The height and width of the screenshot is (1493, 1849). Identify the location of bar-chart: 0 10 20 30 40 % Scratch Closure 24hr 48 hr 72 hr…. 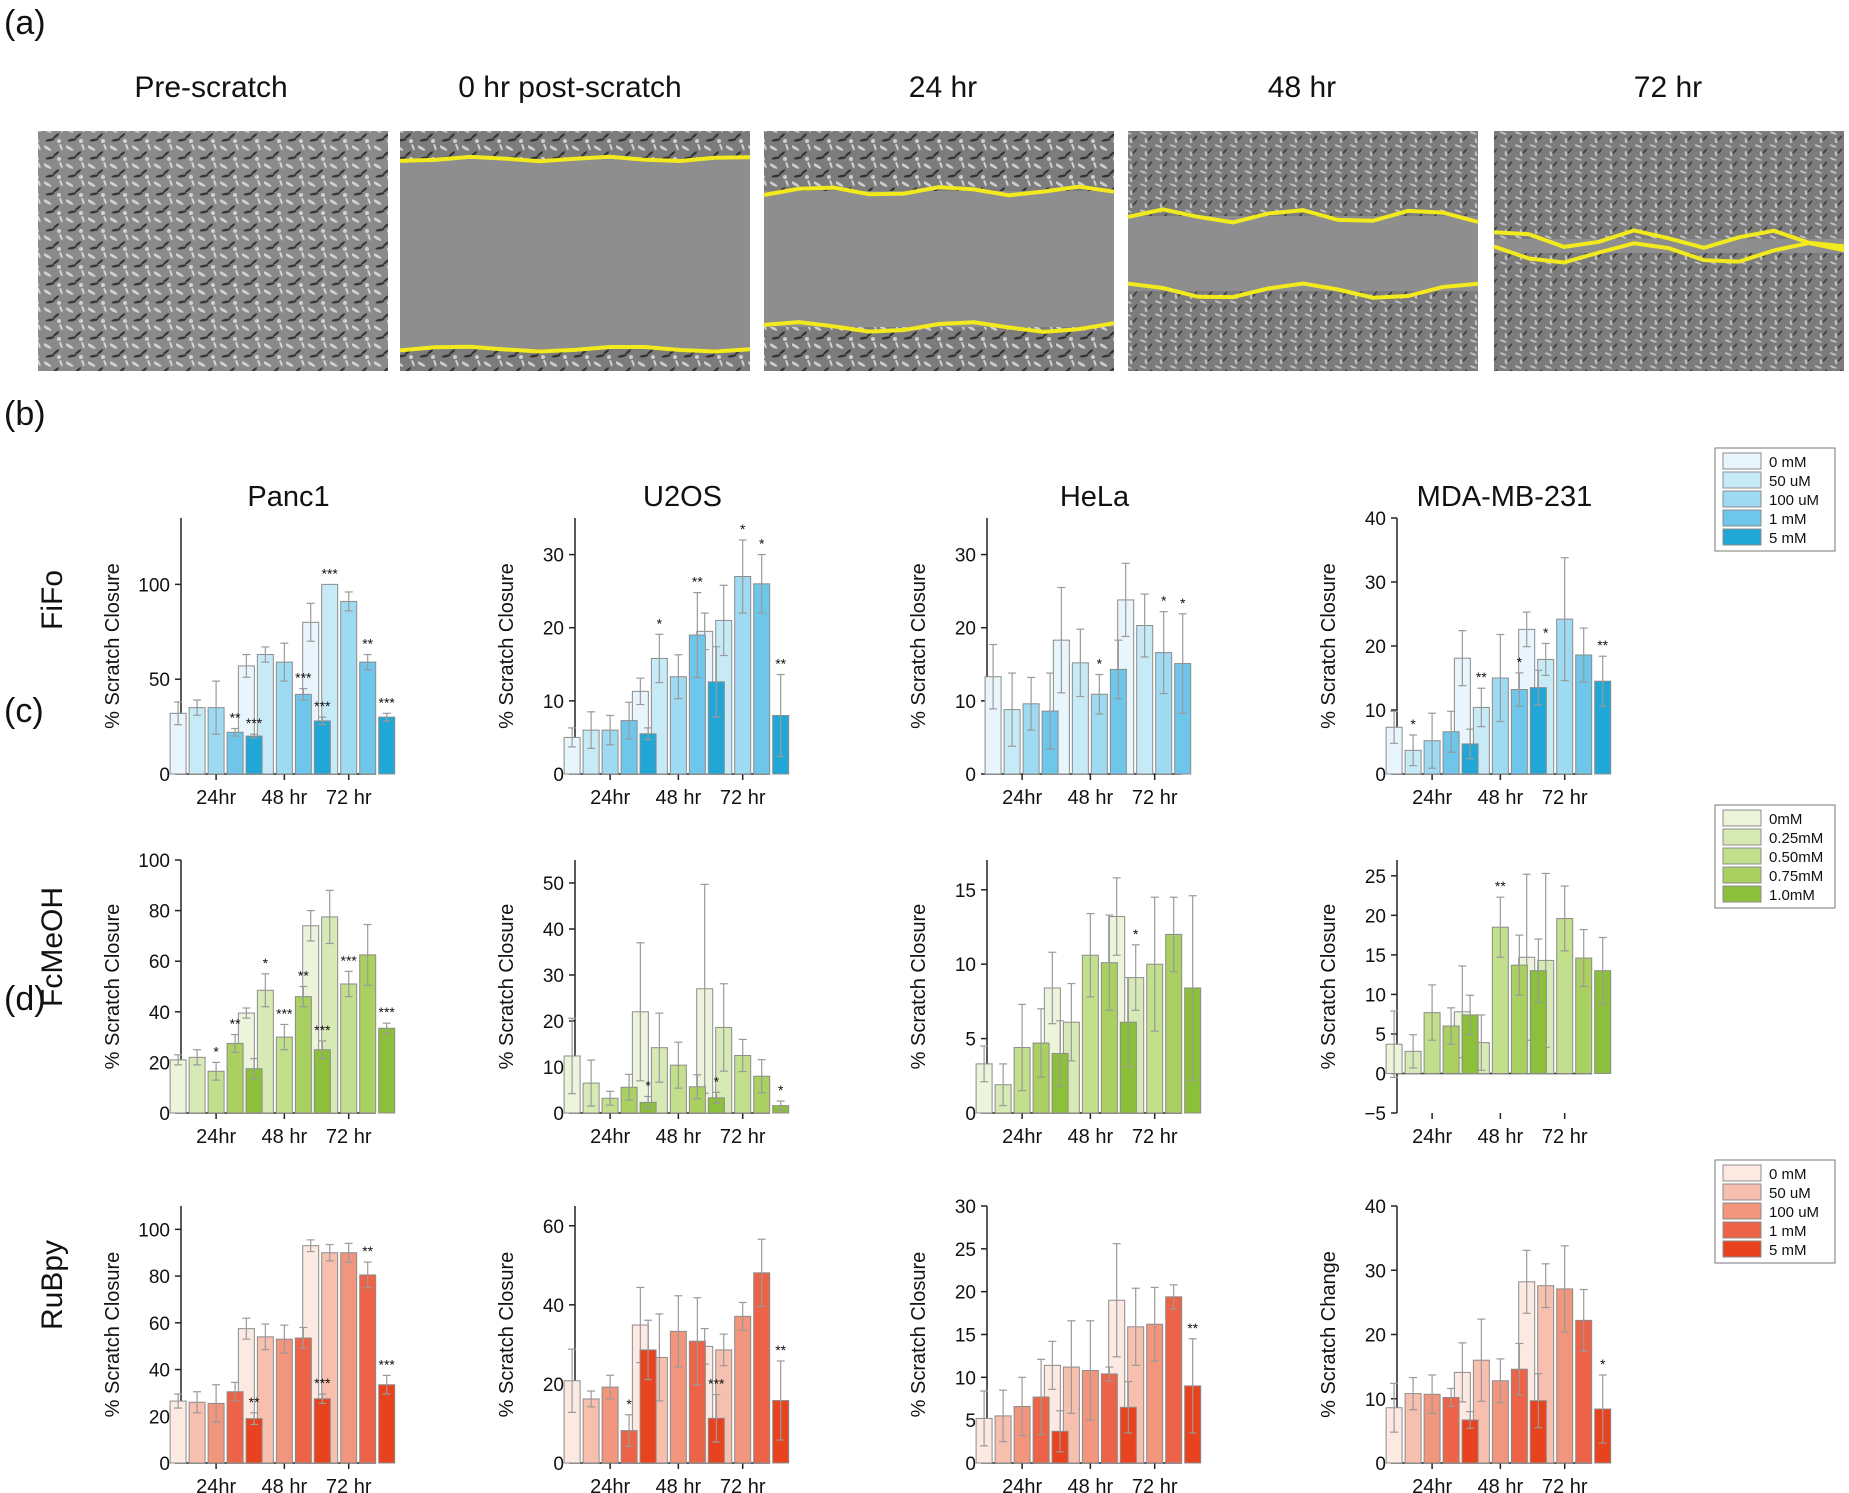
(1465, 659).